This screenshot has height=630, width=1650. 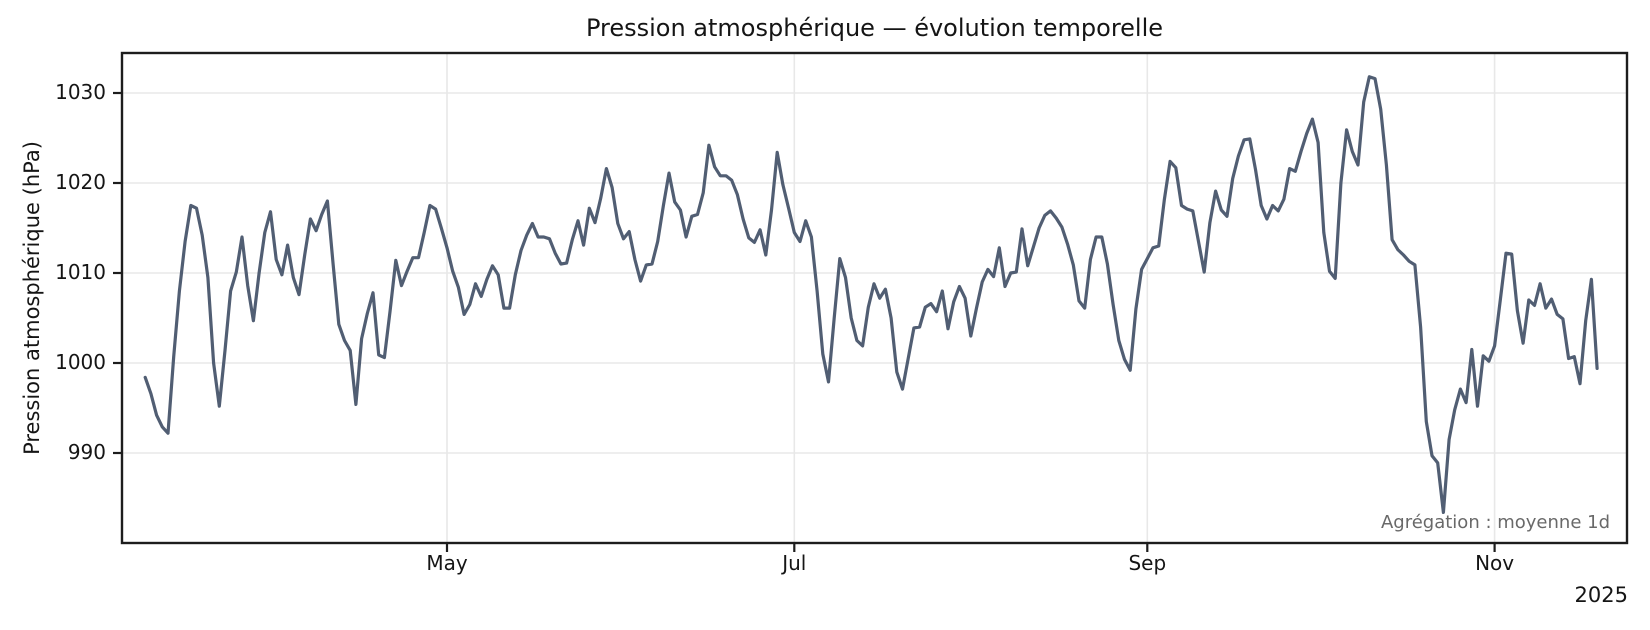 What do you see at coordinates (80, 92) in the screenshot?
I see `y-tick-label: 1030` at bounding box center [80, 92].